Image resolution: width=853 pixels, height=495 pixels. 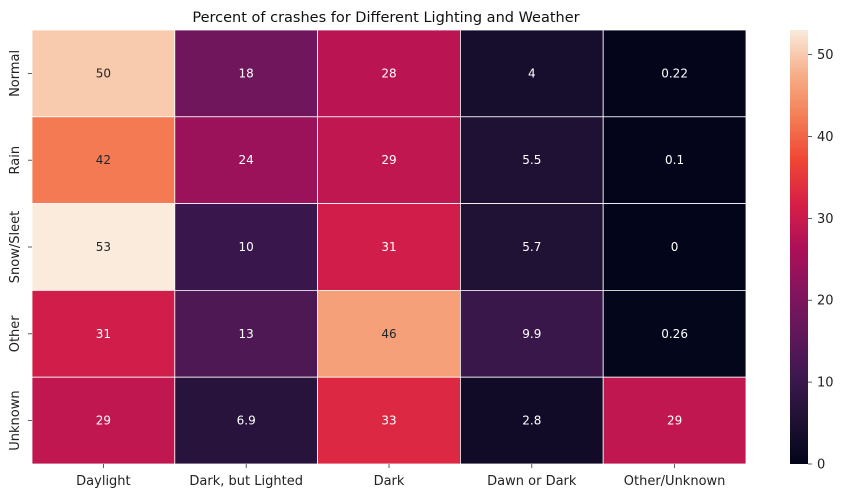 I want to click on cell-value-label: 0.22, so click(x=674, y=73).